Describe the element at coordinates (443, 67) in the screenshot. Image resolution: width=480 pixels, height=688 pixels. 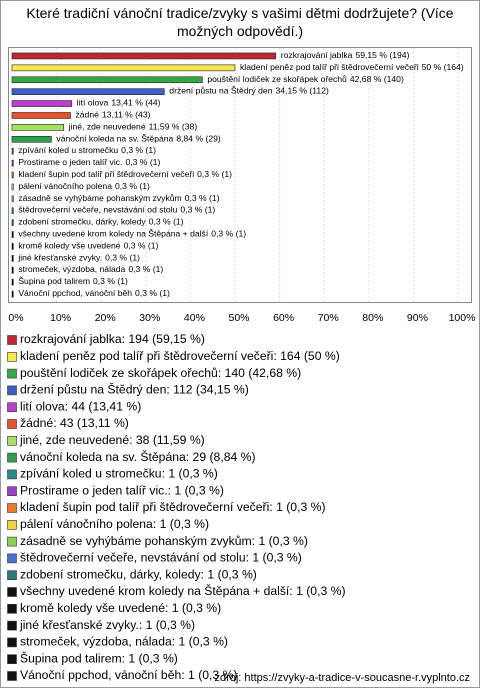
I see `bar-value-label: 50 % (164)` at that location.